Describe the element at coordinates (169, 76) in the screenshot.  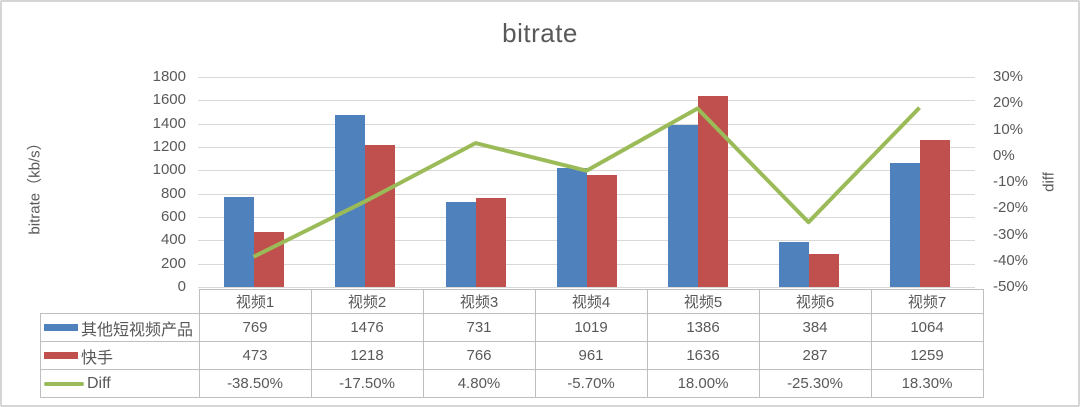
I see `left-axis-tick: 1800` at that location.